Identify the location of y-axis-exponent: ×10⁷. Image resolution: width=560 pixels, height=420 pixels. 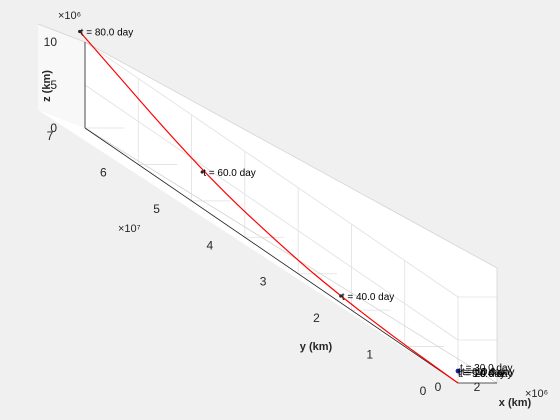
(129, 229).